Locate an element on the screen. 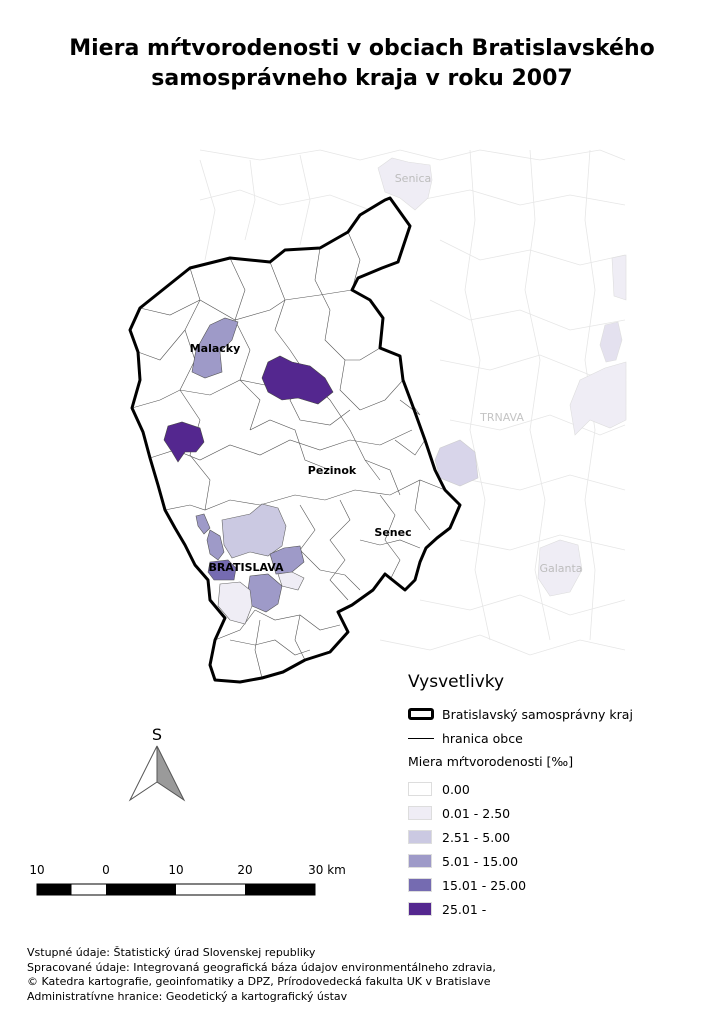 The image size is (724, 1024). senica-district is located at coordinates (405, 184).